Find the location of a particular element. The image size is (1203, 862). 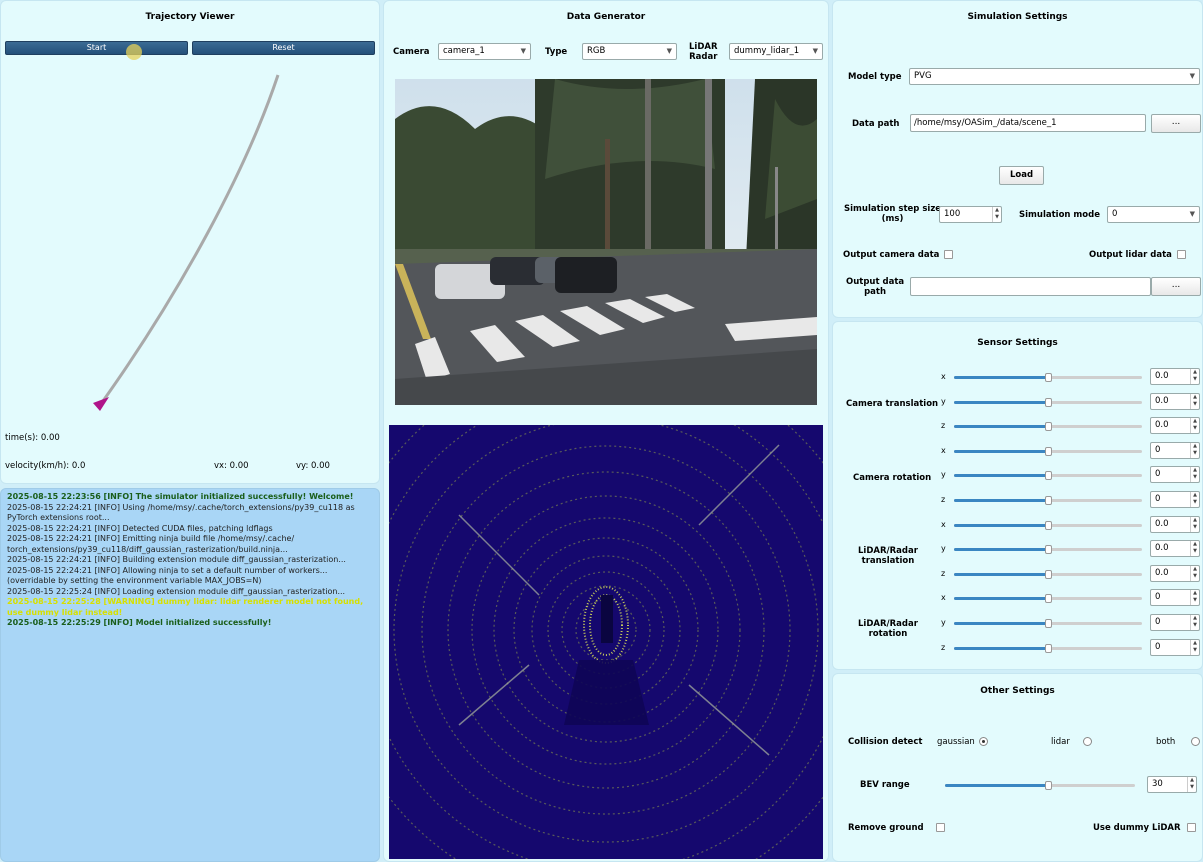

bev-range-slider is located at coordinates (1040, 785).